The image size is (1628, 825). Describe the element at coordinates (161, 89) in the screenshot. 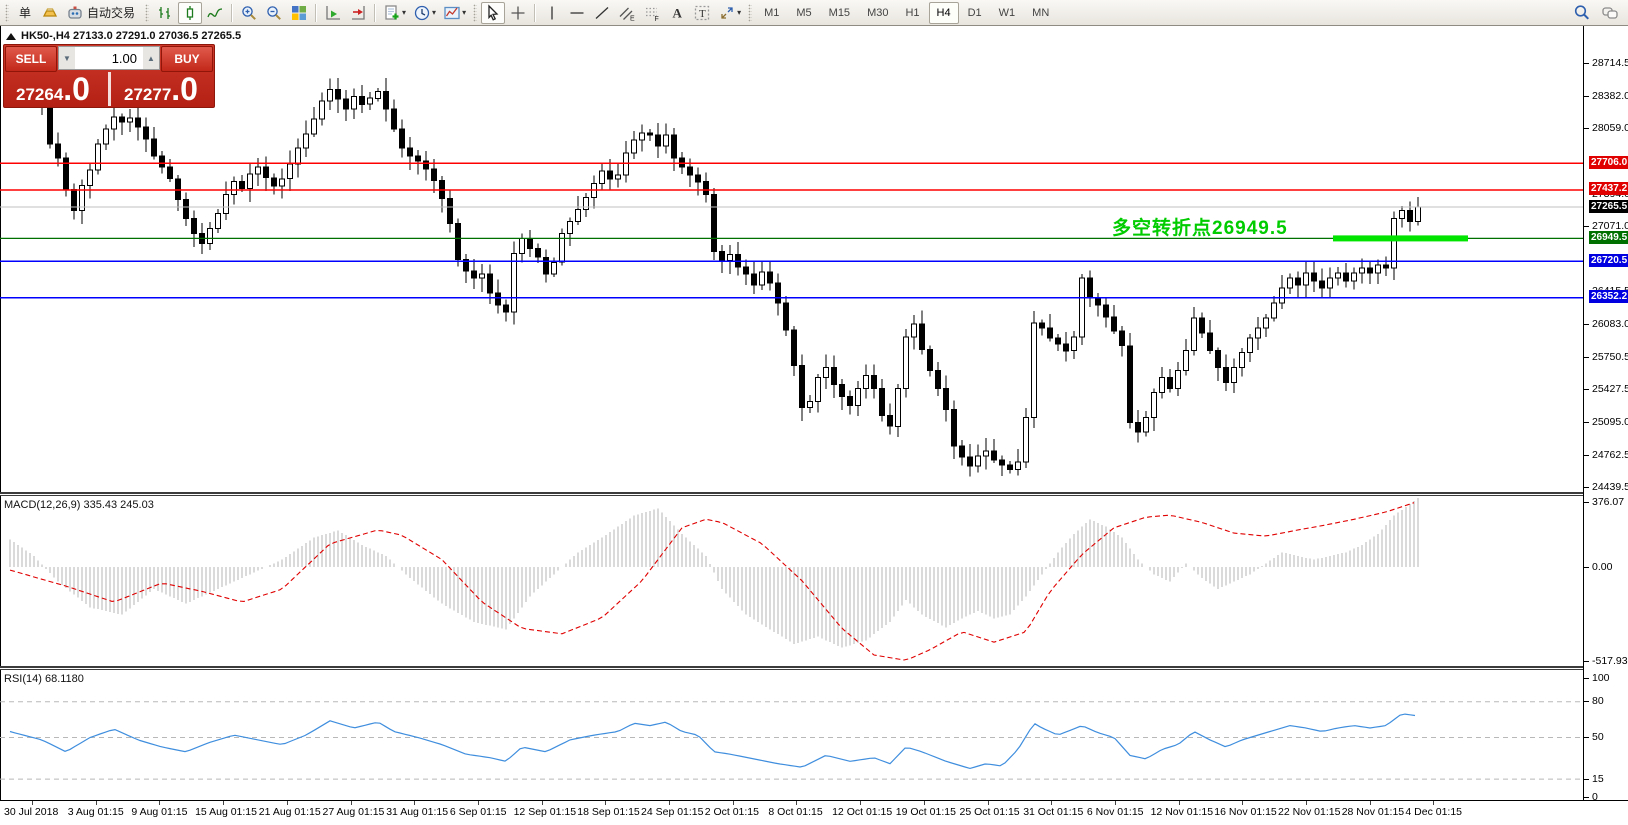

I see `buy-price: 27277.0` at that location.